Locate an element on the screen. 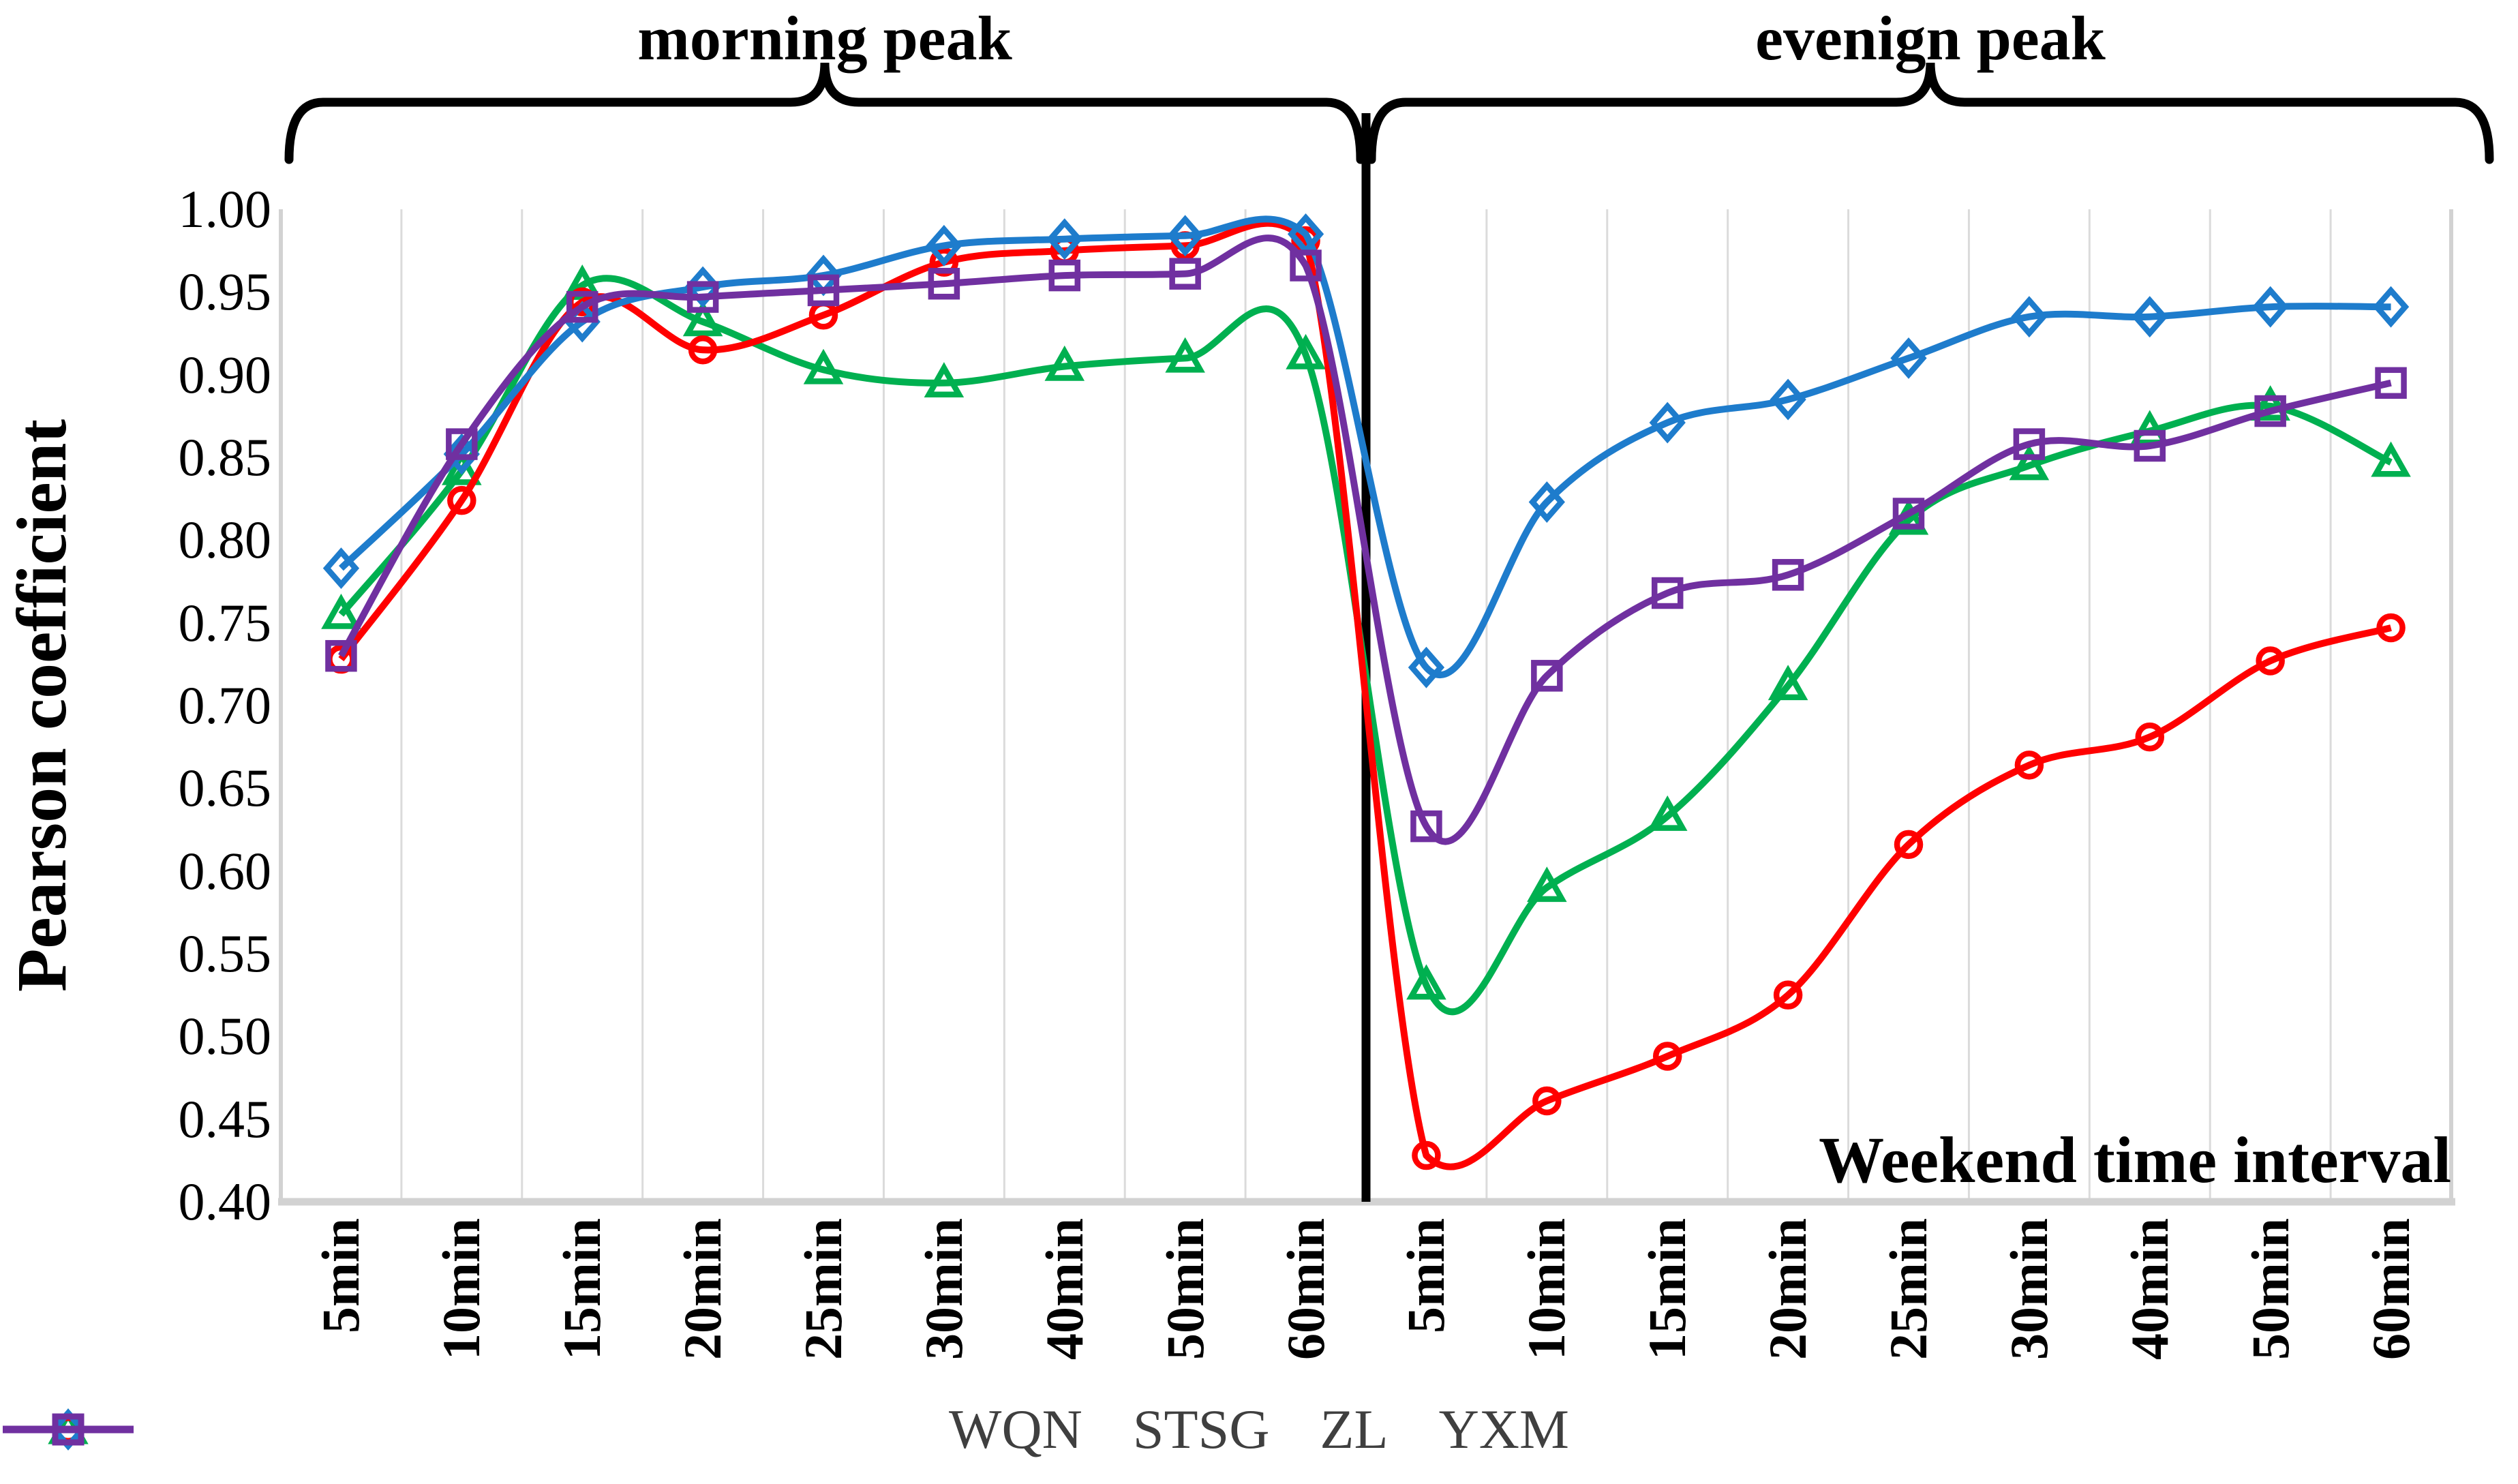  y-axis-tick-label: 0.85 is located at coordinates (225, 457).